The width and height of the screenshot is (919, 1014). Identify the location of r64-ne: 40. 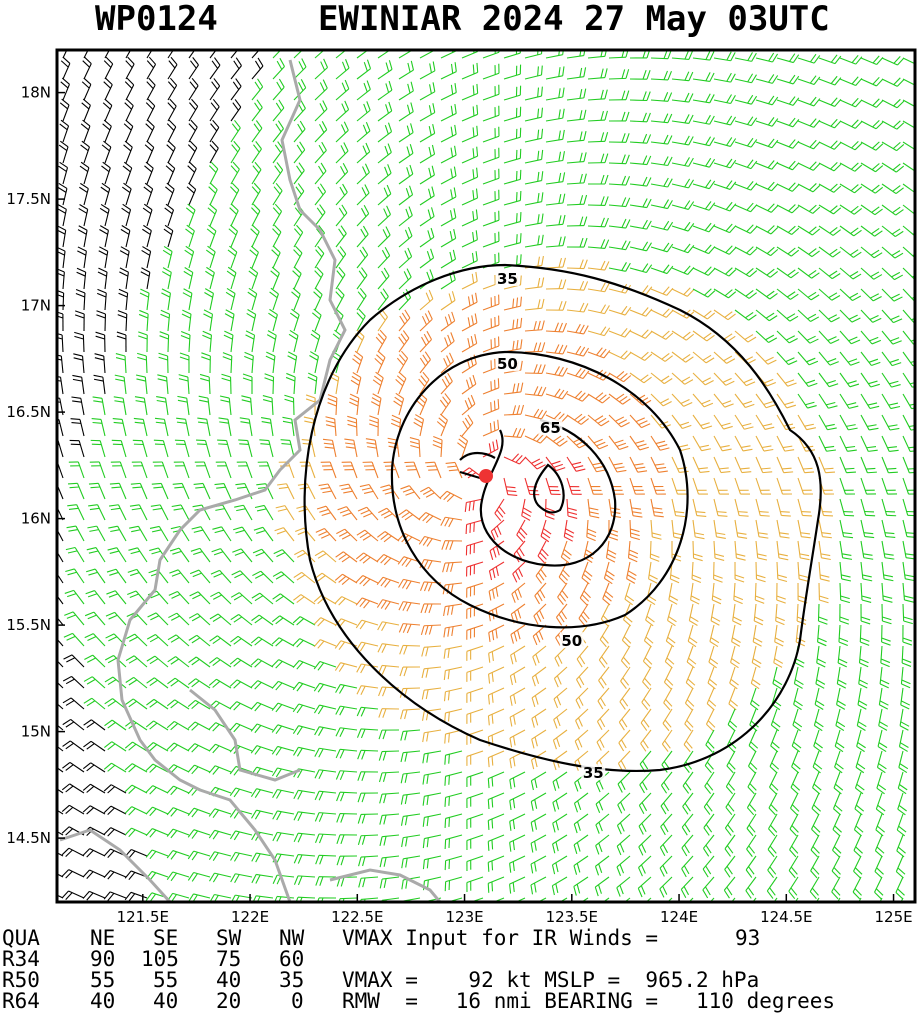
(102, 1001).